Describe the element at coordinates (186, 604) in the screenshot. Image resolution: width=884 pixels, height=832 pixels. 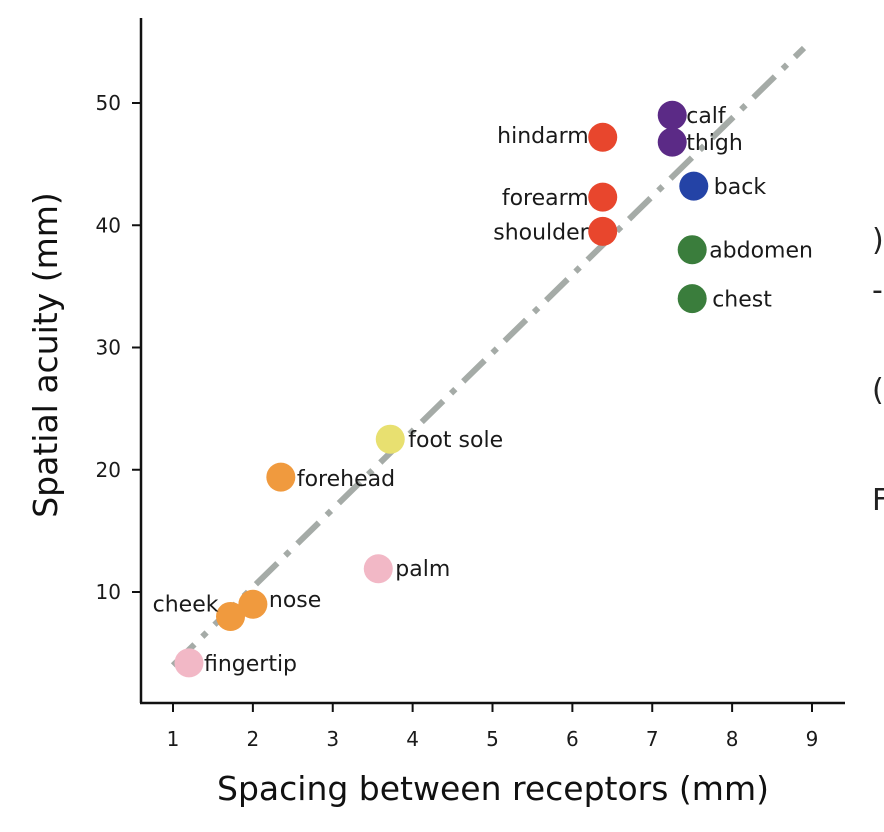
I see `point-label-cheek: cheek` at that location.